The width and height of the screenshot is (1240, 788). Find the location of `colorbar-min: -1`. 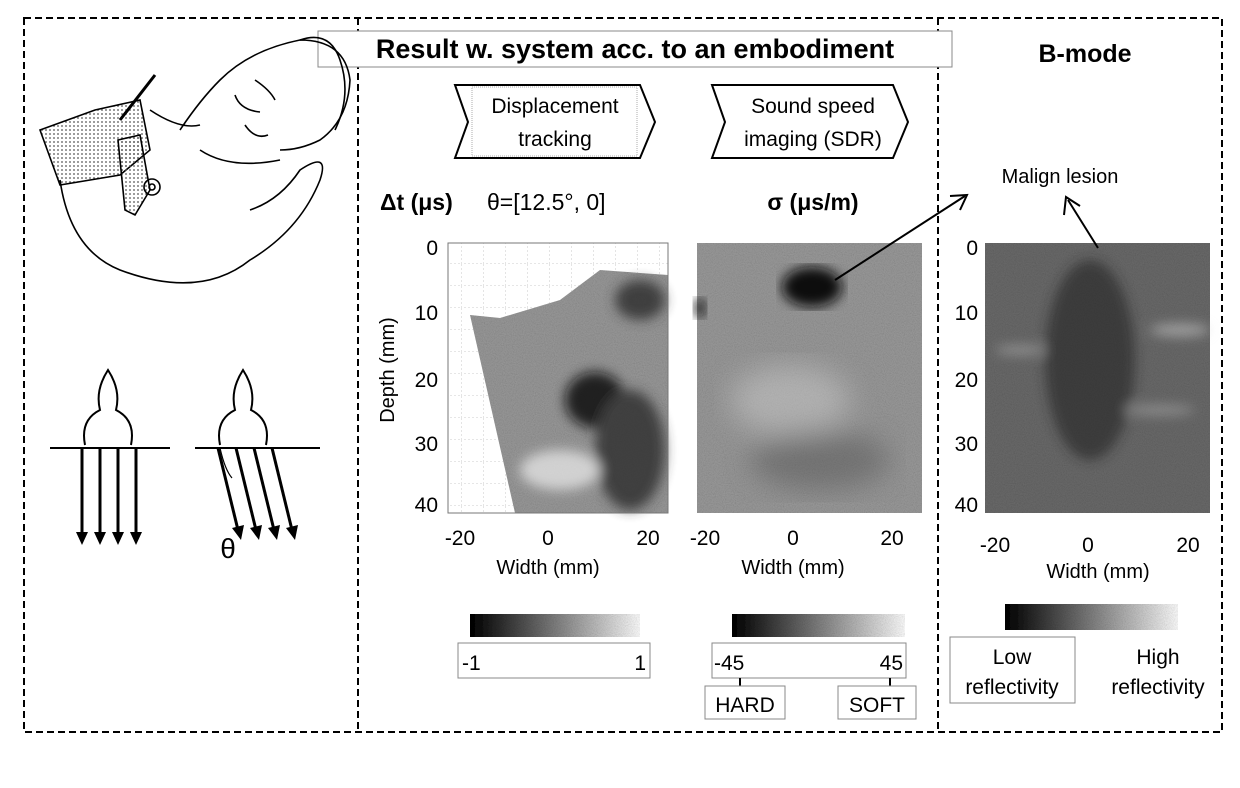

colorbar-min: -1 is located at coordinates (471, 663).